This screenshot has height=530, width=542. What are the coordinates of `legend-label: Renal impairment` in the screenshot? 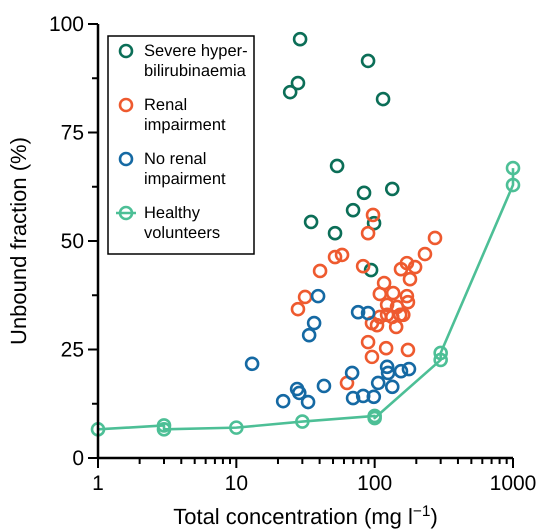 It's located at (185, 115).